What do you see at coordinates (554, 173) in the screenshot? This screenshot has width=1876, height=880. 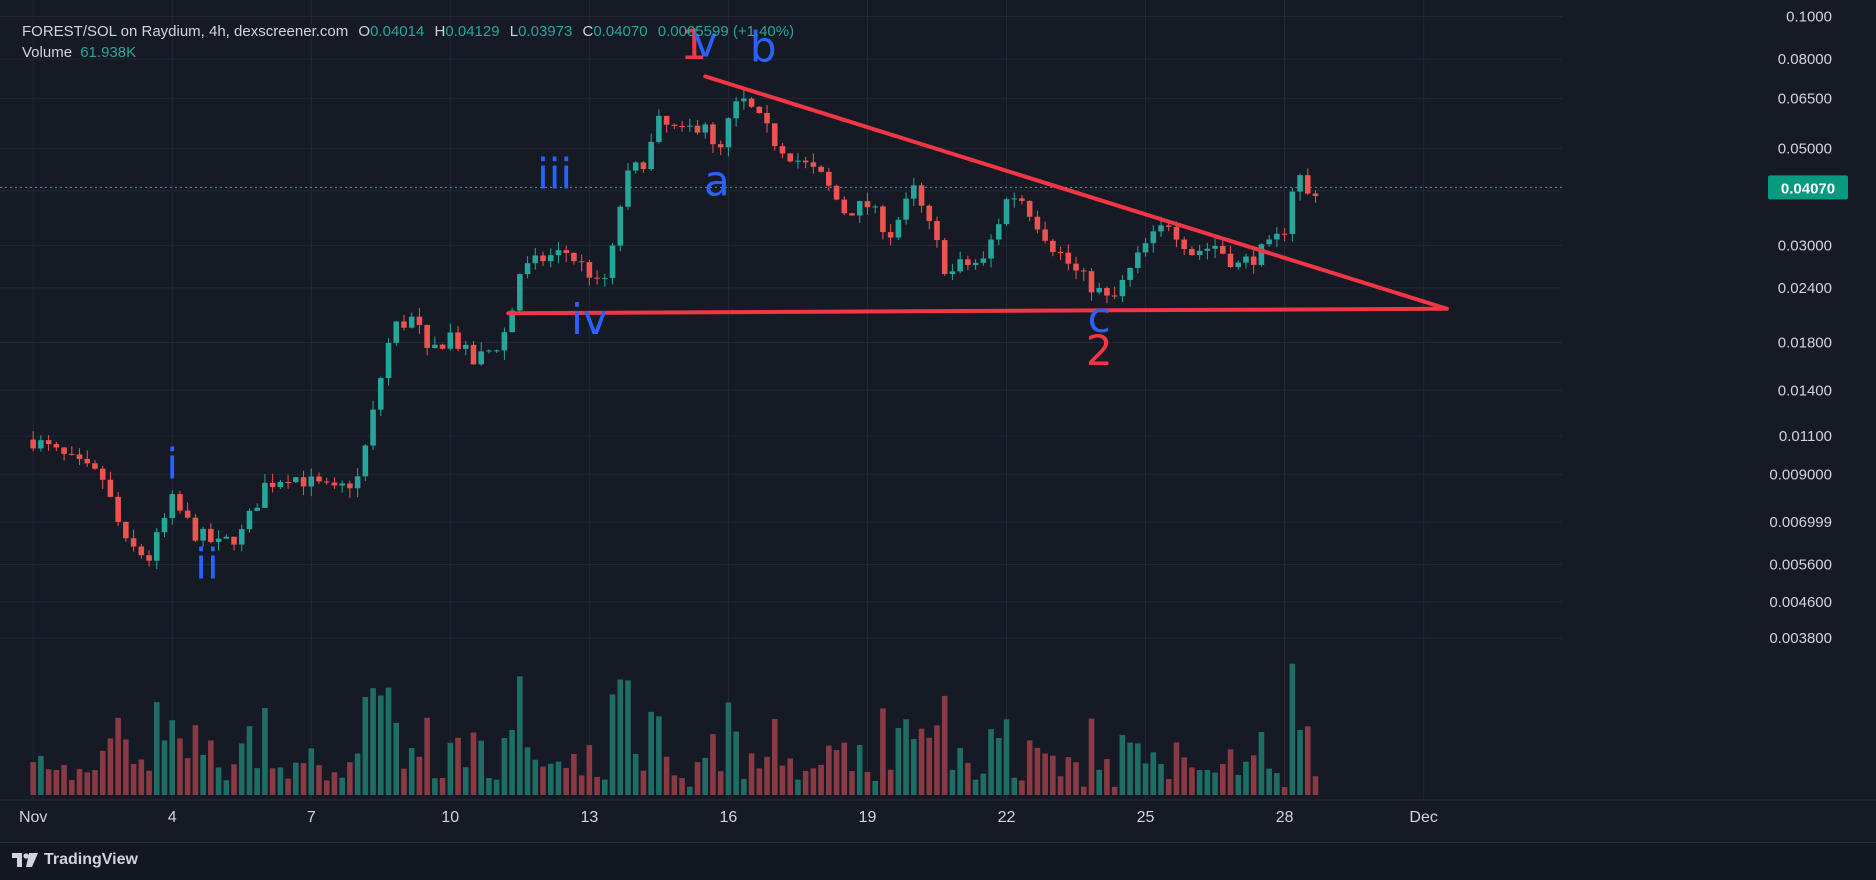 I see `wave-label-iii: iii` at bounding box center [554, 173].